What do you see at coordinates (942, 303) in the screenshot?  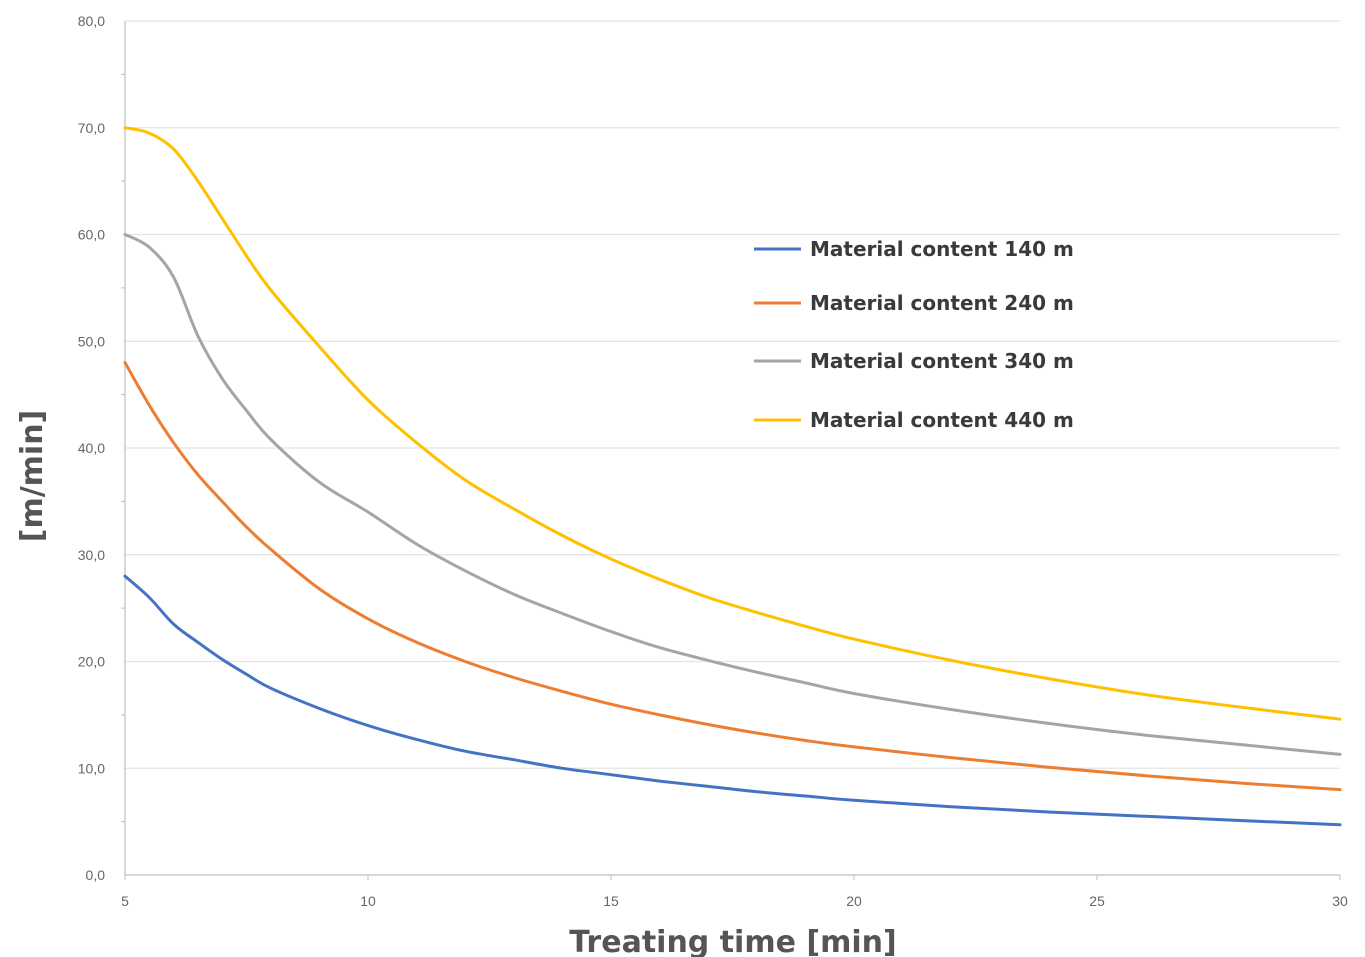 I see `legend-label-2: Material content 240 m` at bounding box center [942, 303].